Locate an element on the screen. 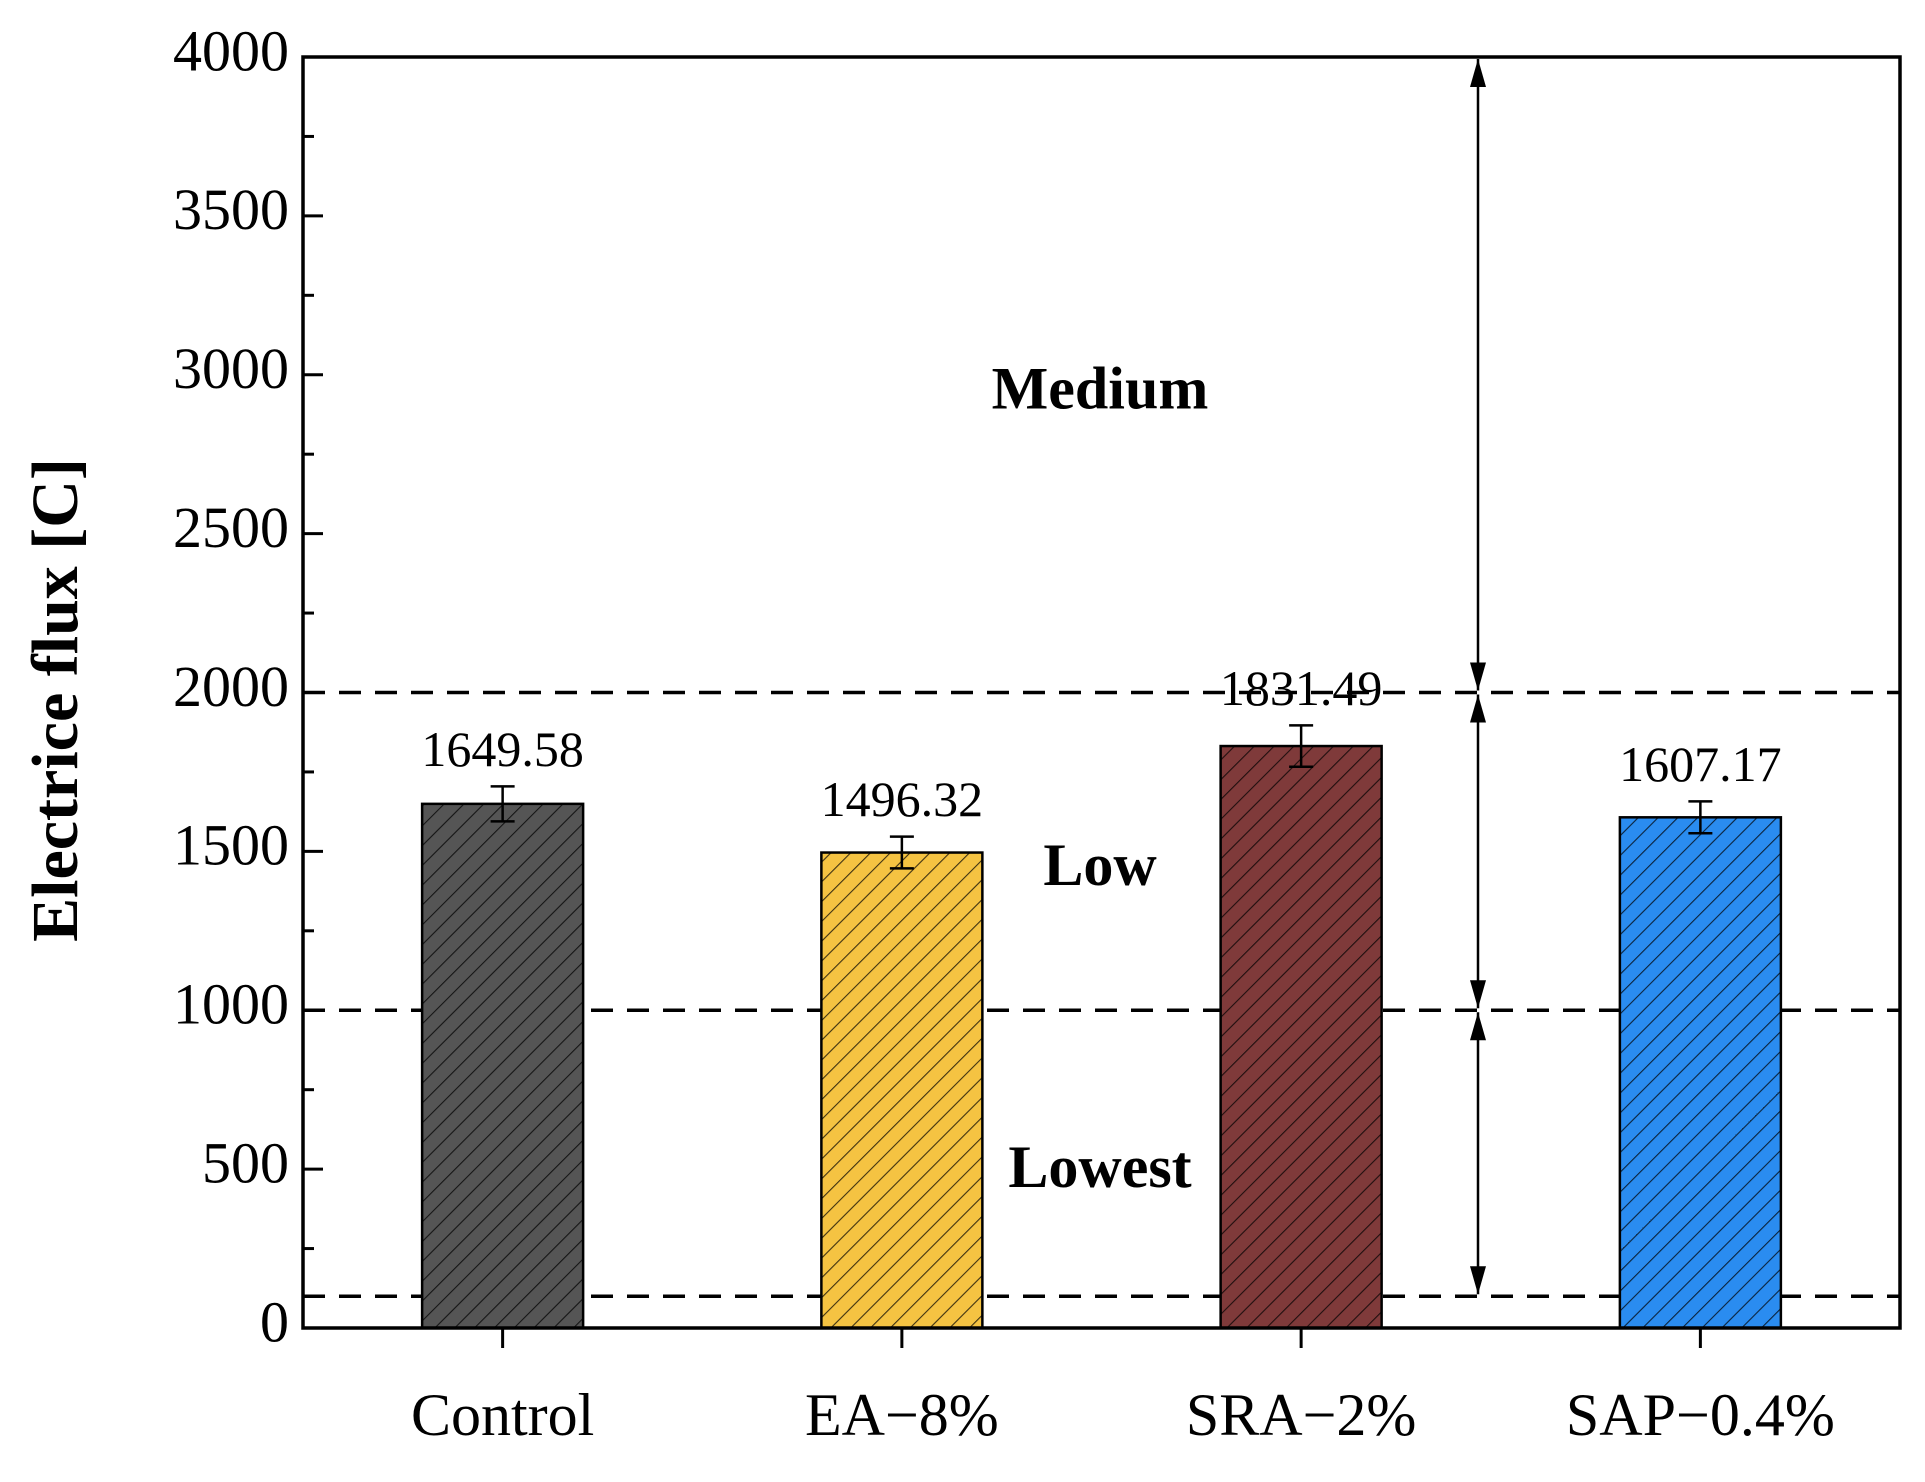 This screenshot has height=1482, width=1925. y-tick-label: 2000 is located at coordinates (231, 686).